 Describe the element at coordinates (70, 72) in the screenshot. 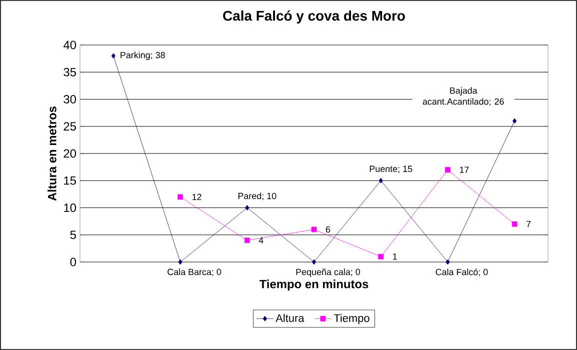

I see `y-tick-label: 35` at that location.